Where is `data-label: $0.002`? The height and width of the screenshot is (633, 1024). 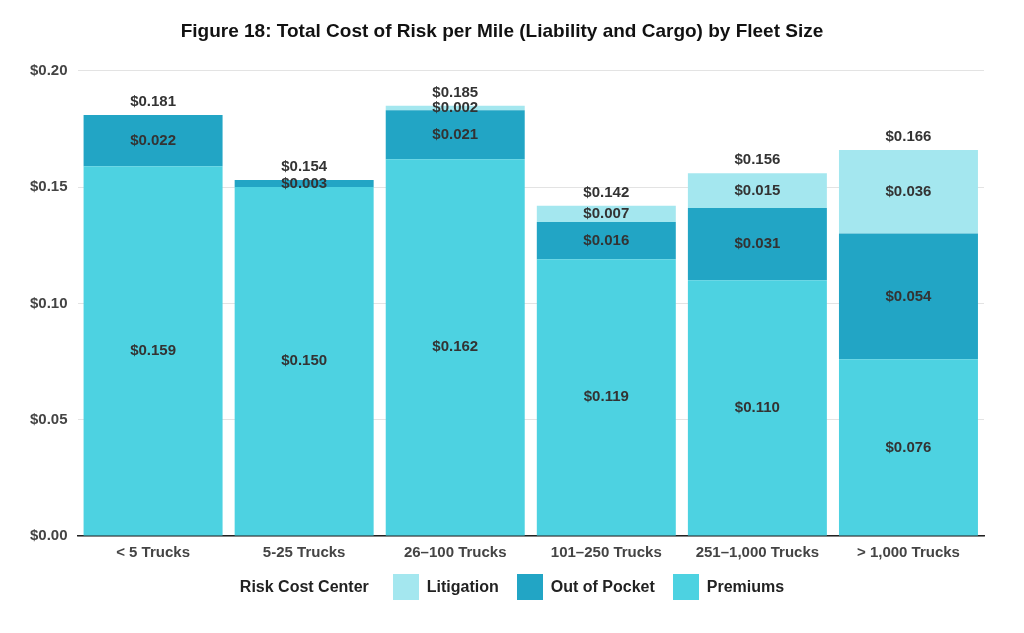
data-label: $0.002 is located at coordinates (455, 107).